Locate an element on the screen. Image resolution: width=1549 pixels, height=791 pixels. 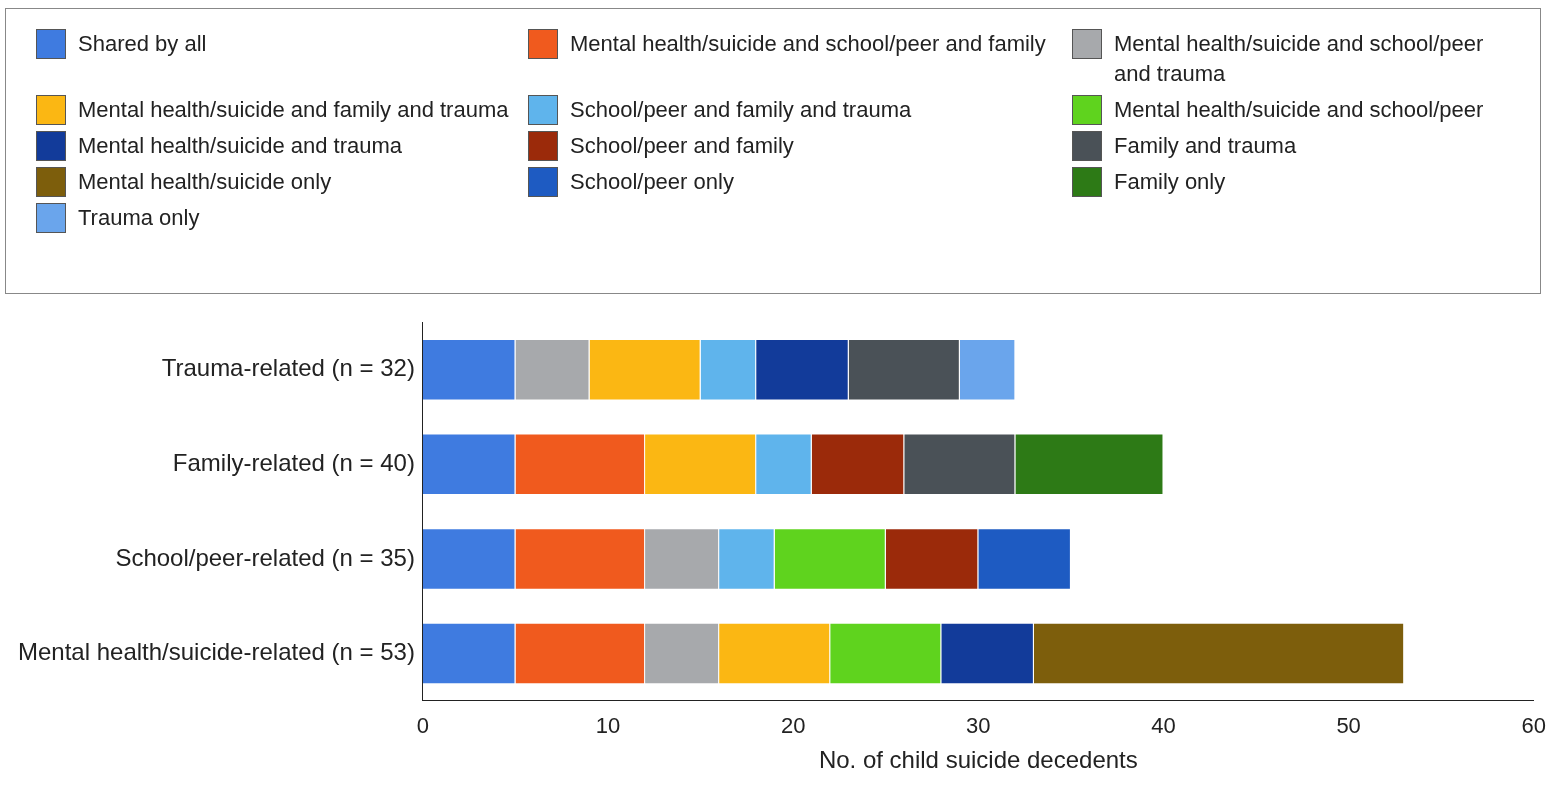
x-axis-title: No. of child suicide decedents is located at coordinates (978, 760).